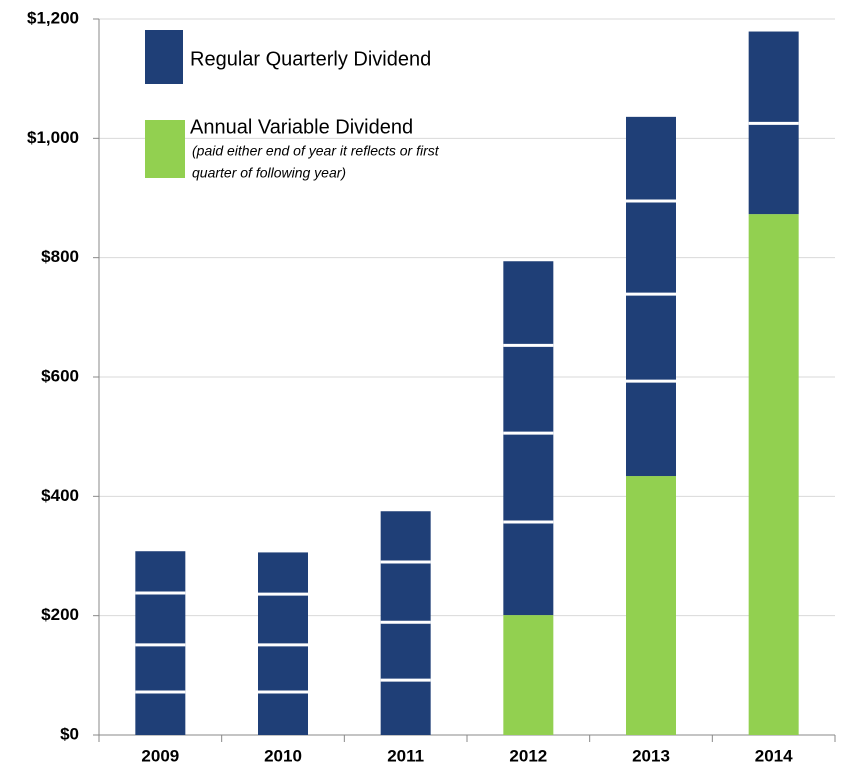 This screenshot has width=844, height=776. I want to click on legend-note: quarter of following year), so click(269, 173).